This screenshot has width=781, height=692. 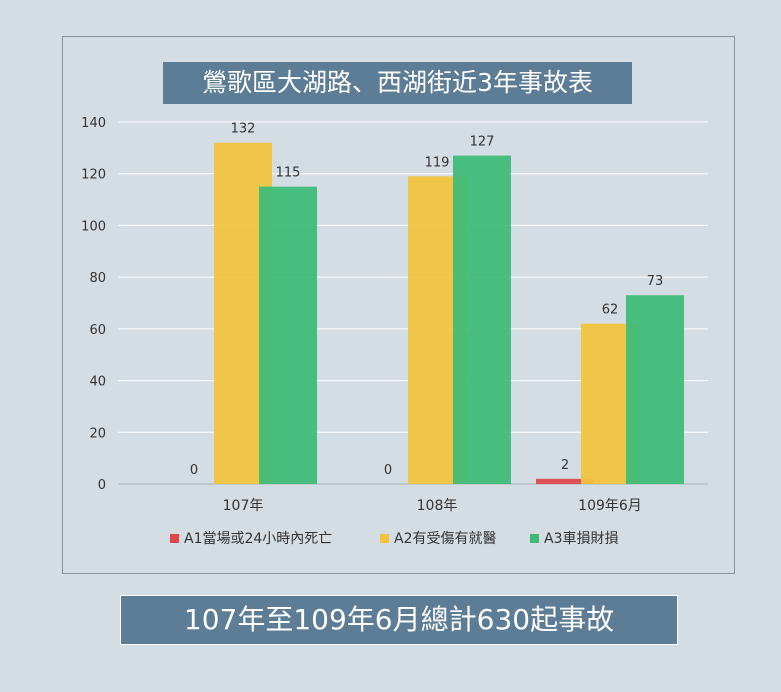 I want to click on category-label: 107年, so click(x=243, y=506).